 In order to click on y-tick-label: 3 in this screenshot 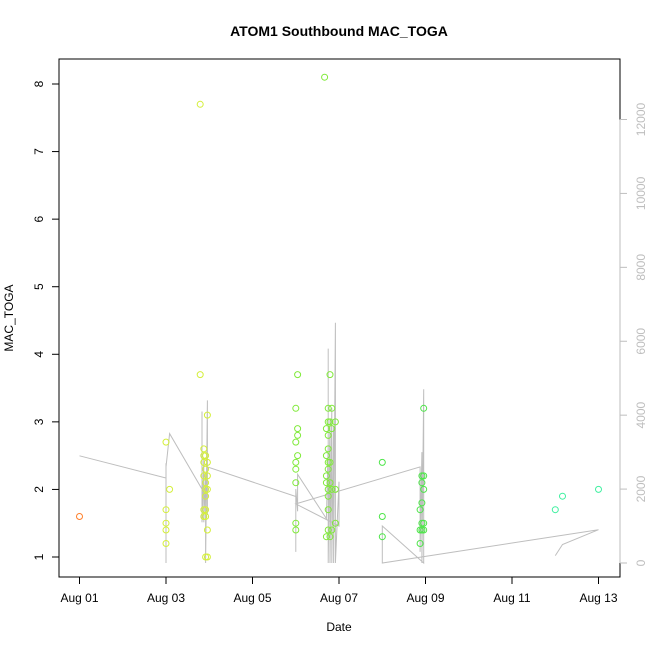, I will do `click(39, 421)`.